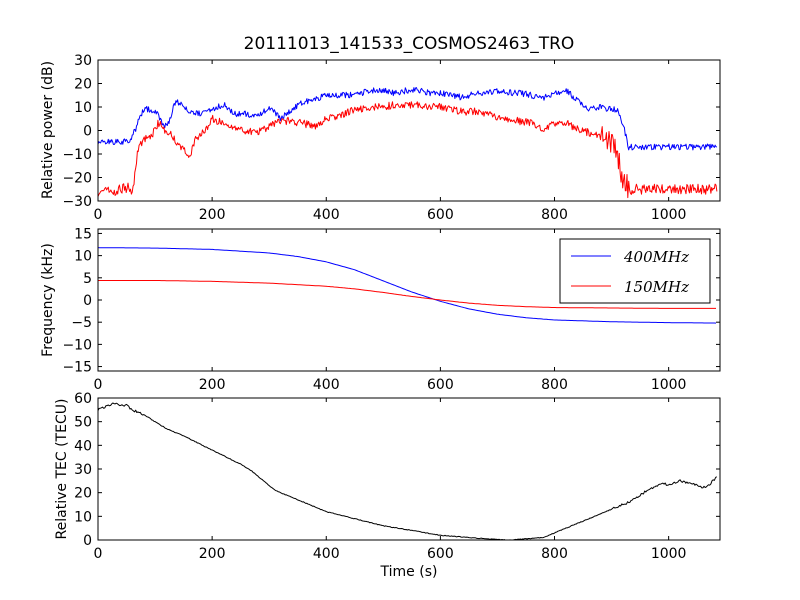  I want to click on tec-x-axis-label: Time (s), so click(409, 572).